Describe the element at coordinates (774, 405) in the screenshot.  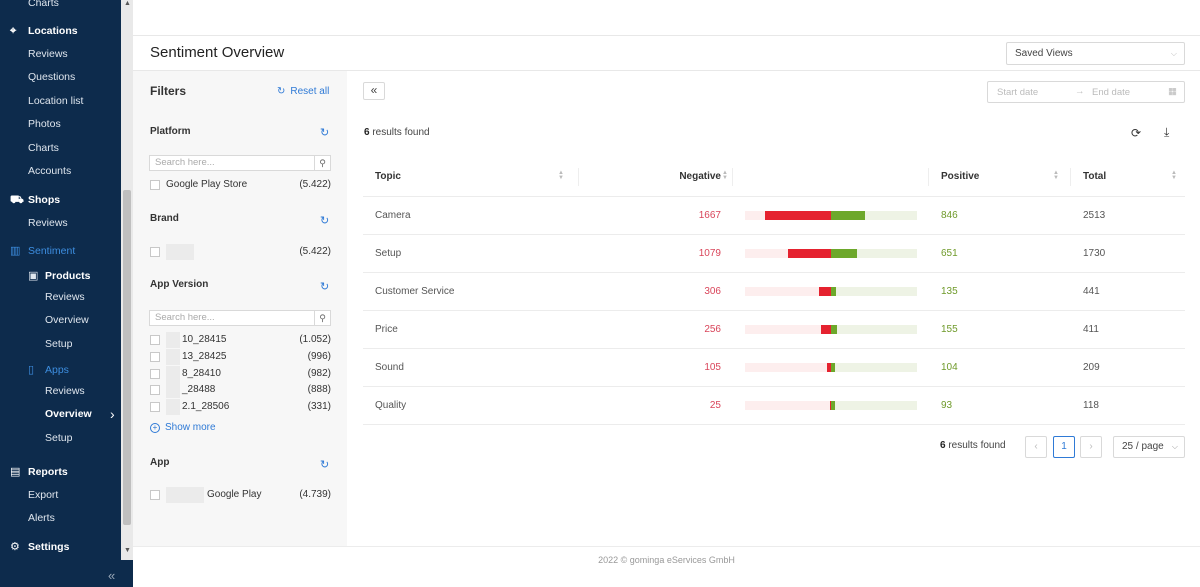
I see `table-row: Quality 25 93 118` at that location.